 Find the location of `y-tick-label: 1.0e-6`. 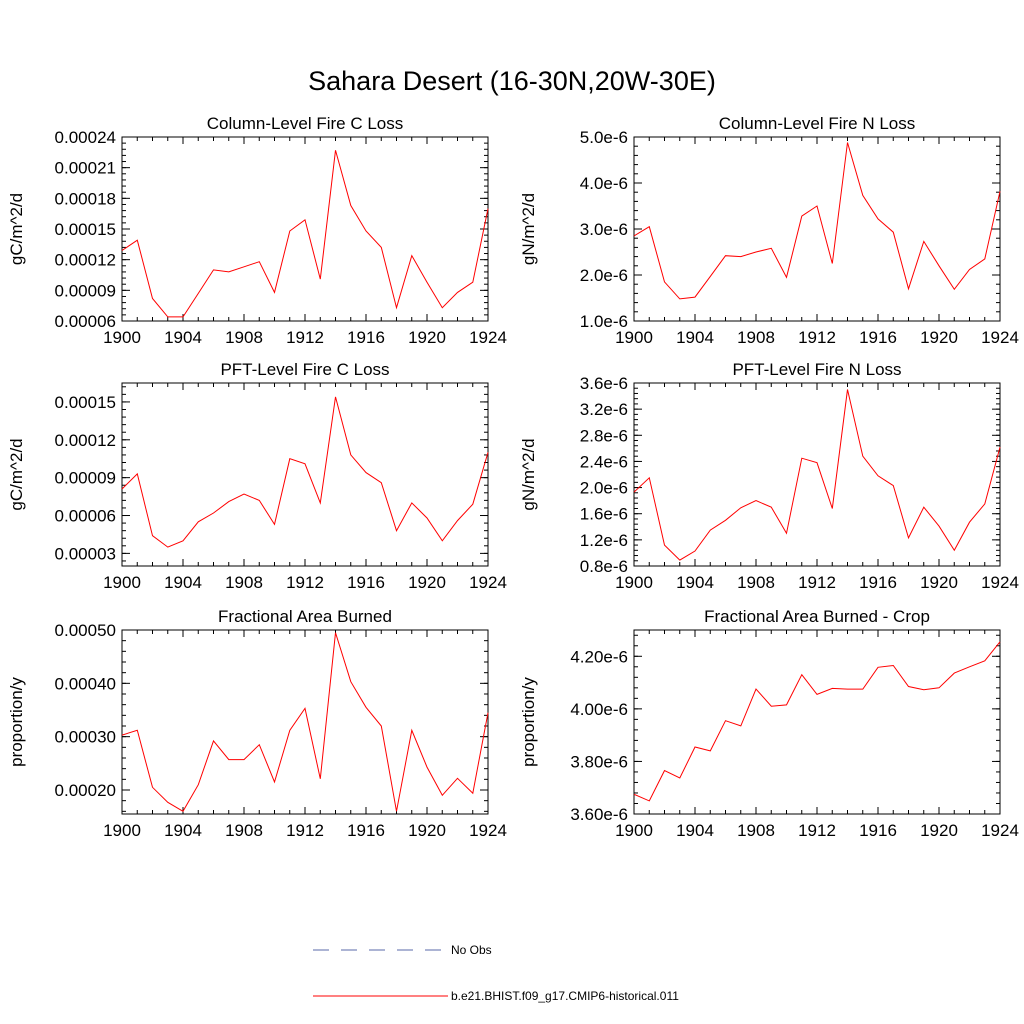

y-tick-label: 1.0e-6 is located at coordinates (604, 321).